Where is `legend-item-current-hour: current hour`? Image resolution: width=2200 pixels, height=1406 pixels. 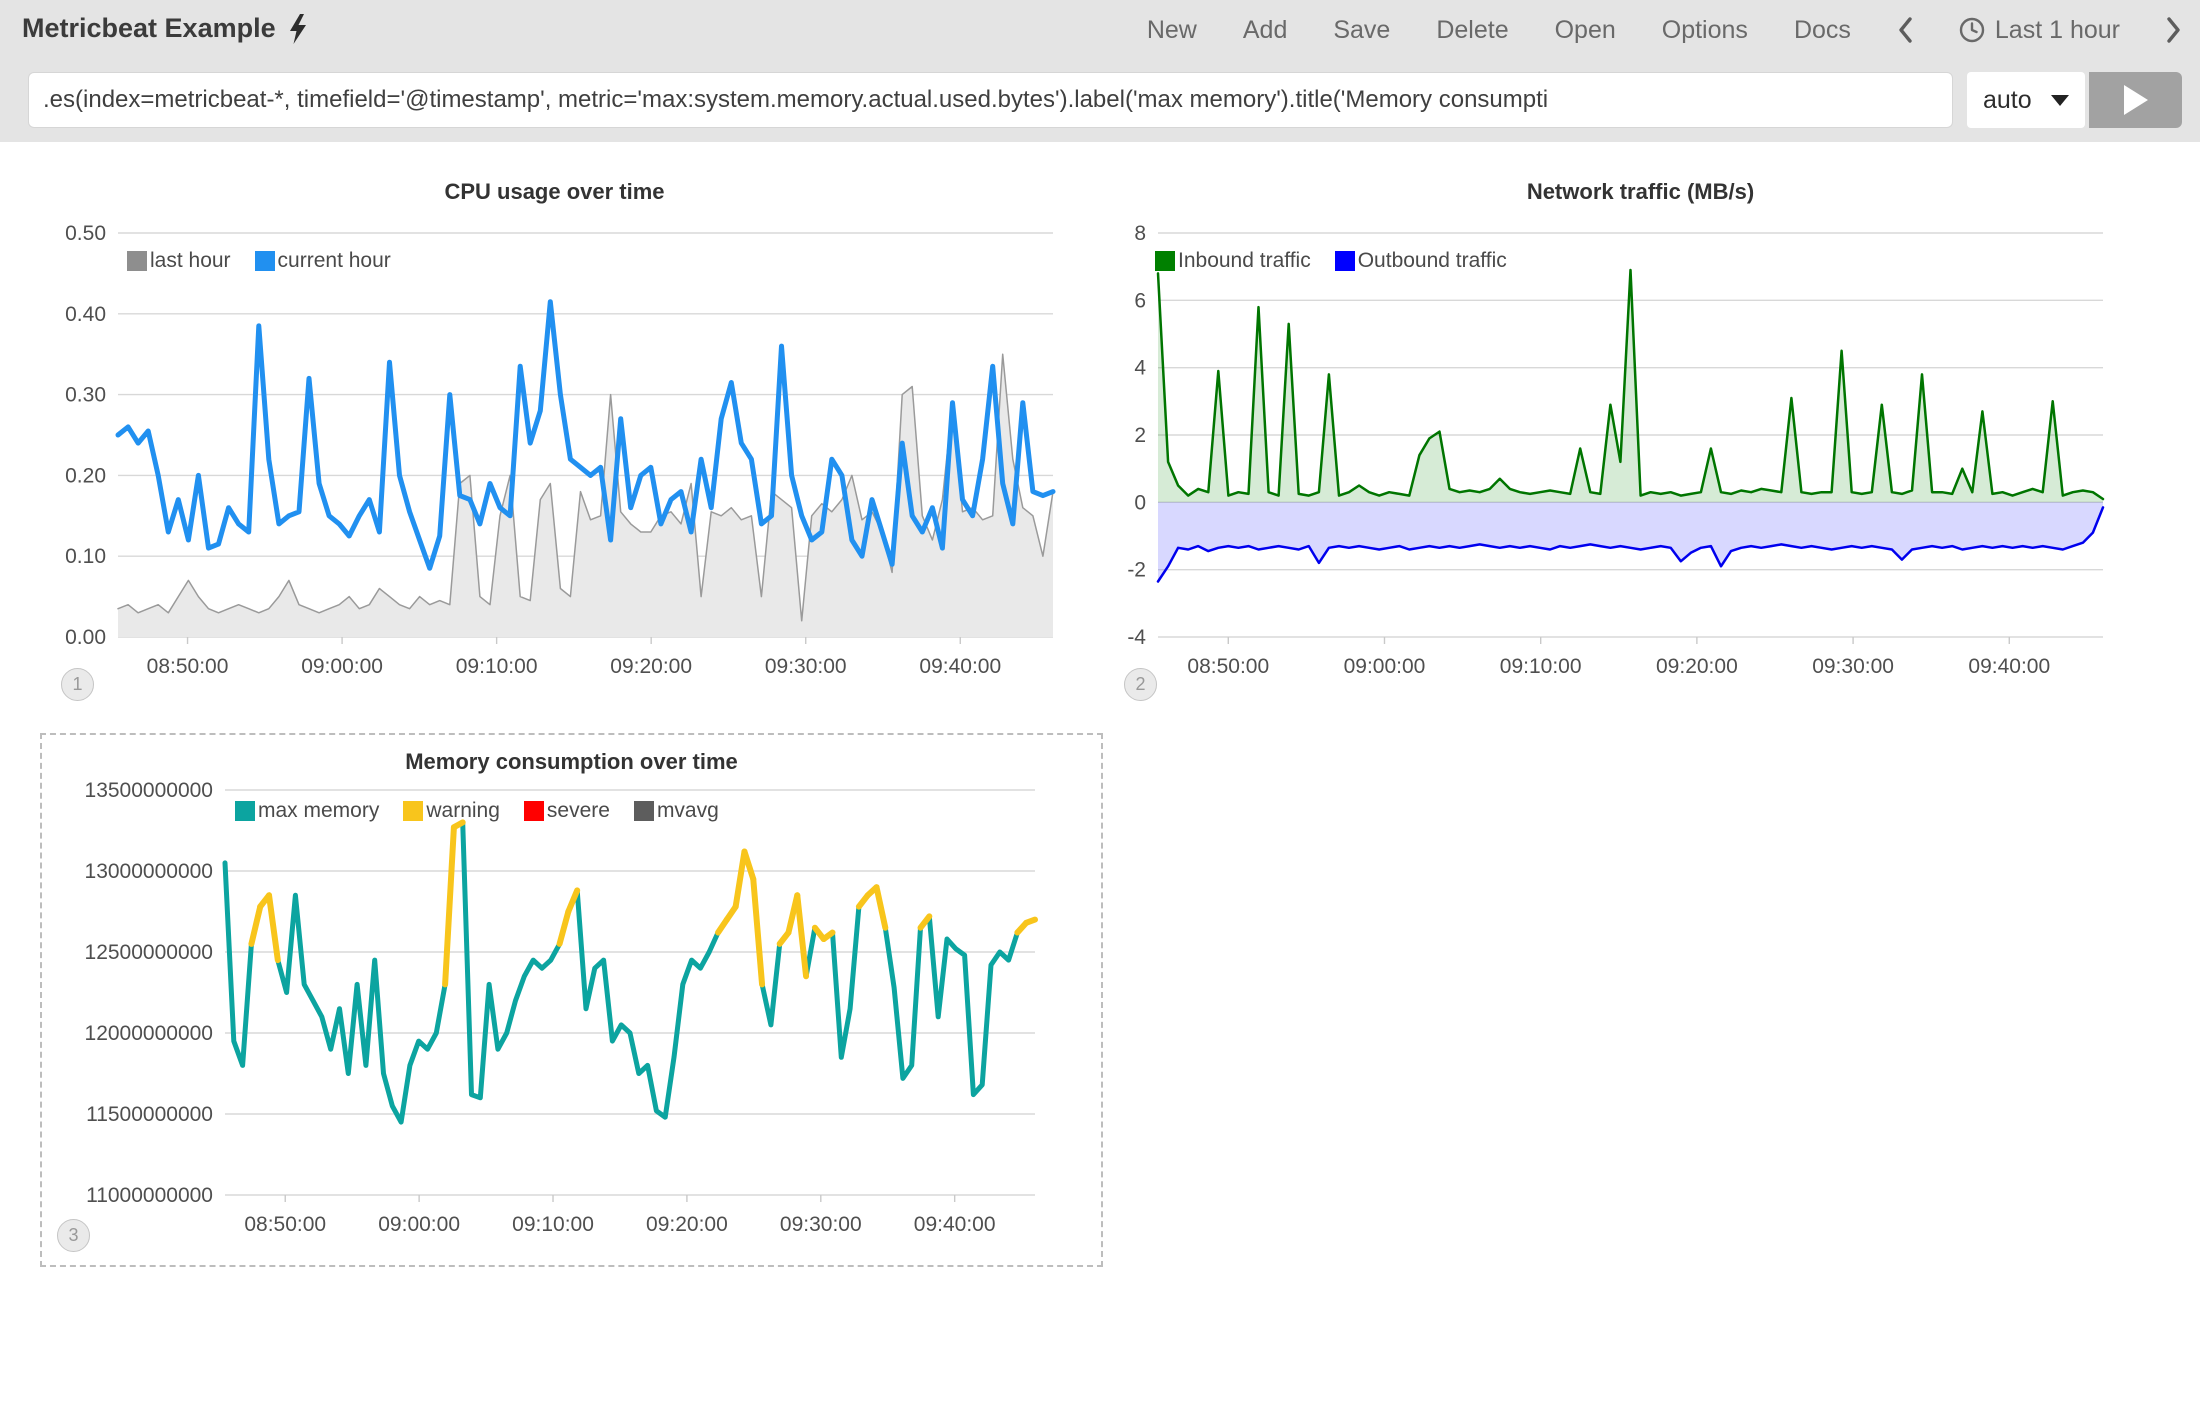 legend-item-current-hour: current hour is located at coordinates (322, 261).